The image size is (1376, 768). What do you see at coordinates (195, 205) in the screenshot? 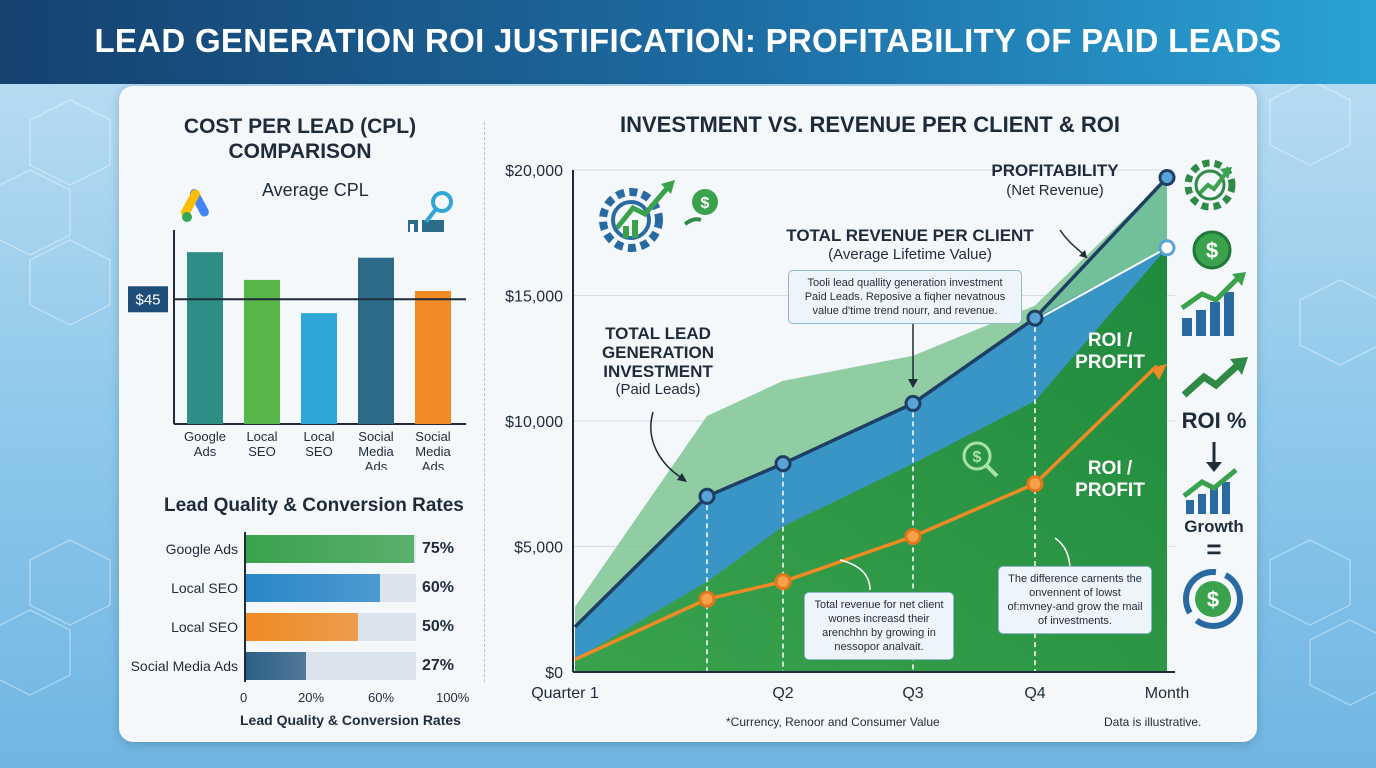
I see `google-ads-logo-icon` at bounding box center [195, 205].